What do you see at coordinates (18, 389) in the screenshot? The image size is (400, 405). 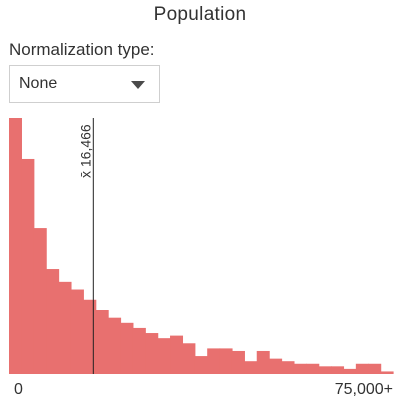 I see `axis-min-label: 0` at bounding box center [18, 389].